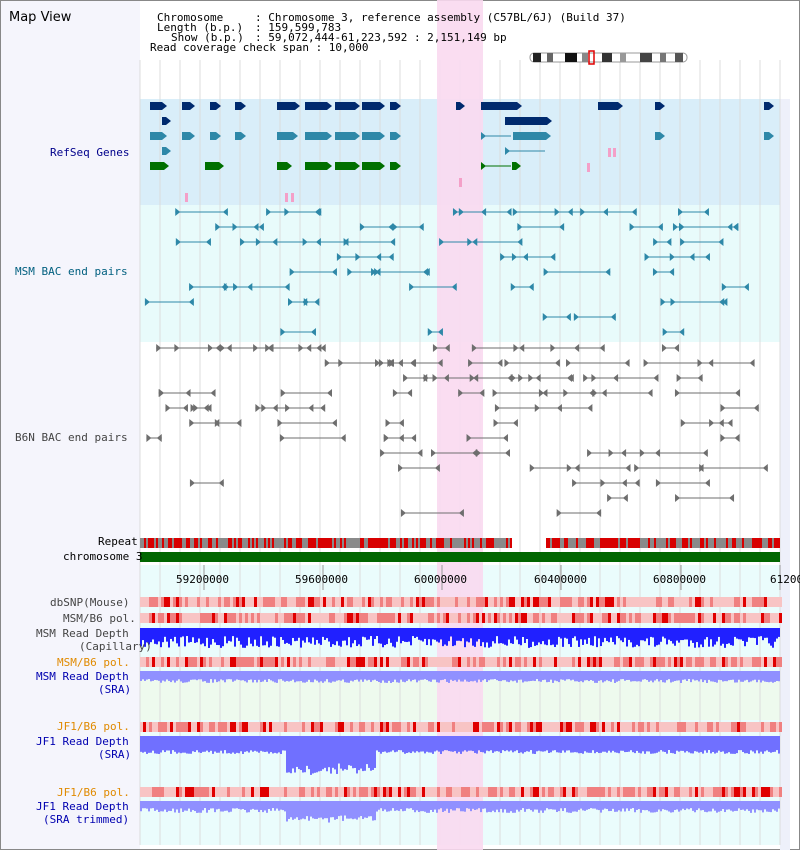 Image resolution: width=800 pixels, height=850 pixels. Describe the element at coordinates (560, 579) in the screenshot. I see `axis-tick-label: 60400000` at that location.